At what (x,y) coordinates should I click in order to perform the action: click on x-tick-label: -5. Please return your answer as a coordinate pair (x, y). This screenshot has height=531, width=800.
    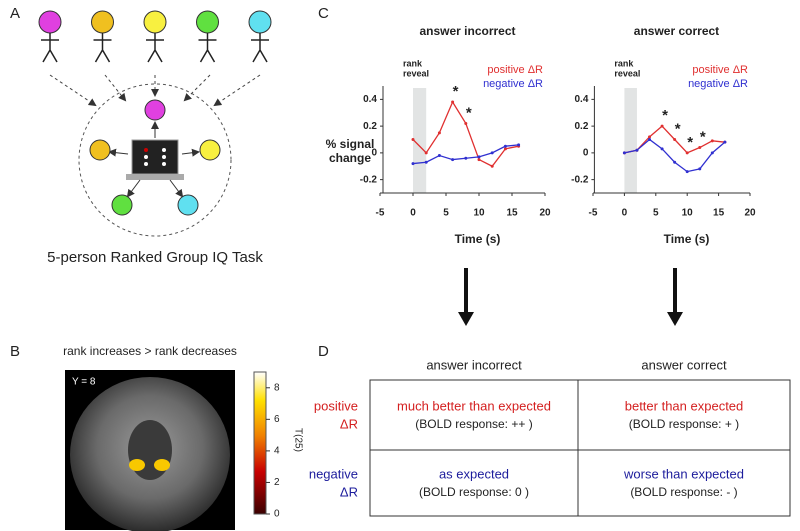
    Looking at the image, I should click on (380, 213).